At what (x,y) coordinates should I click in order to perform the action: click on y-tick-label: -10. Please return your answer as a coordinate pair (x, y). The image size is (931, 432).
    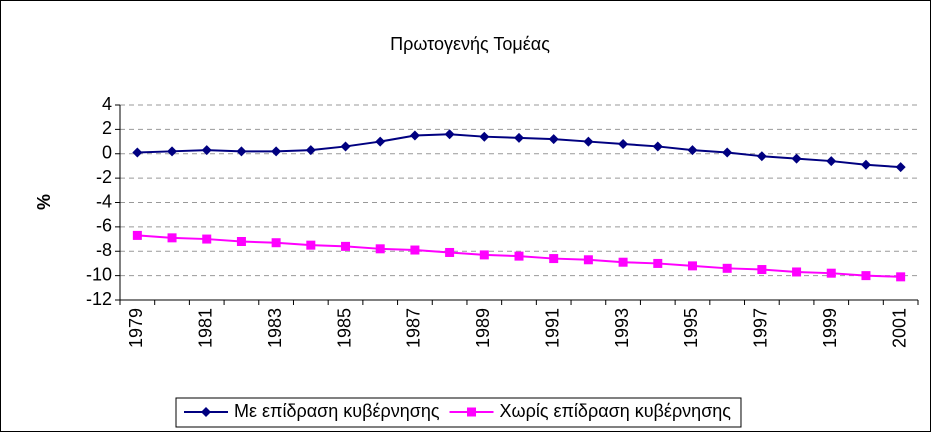
    Looking at the image, I should click on (99, 274).